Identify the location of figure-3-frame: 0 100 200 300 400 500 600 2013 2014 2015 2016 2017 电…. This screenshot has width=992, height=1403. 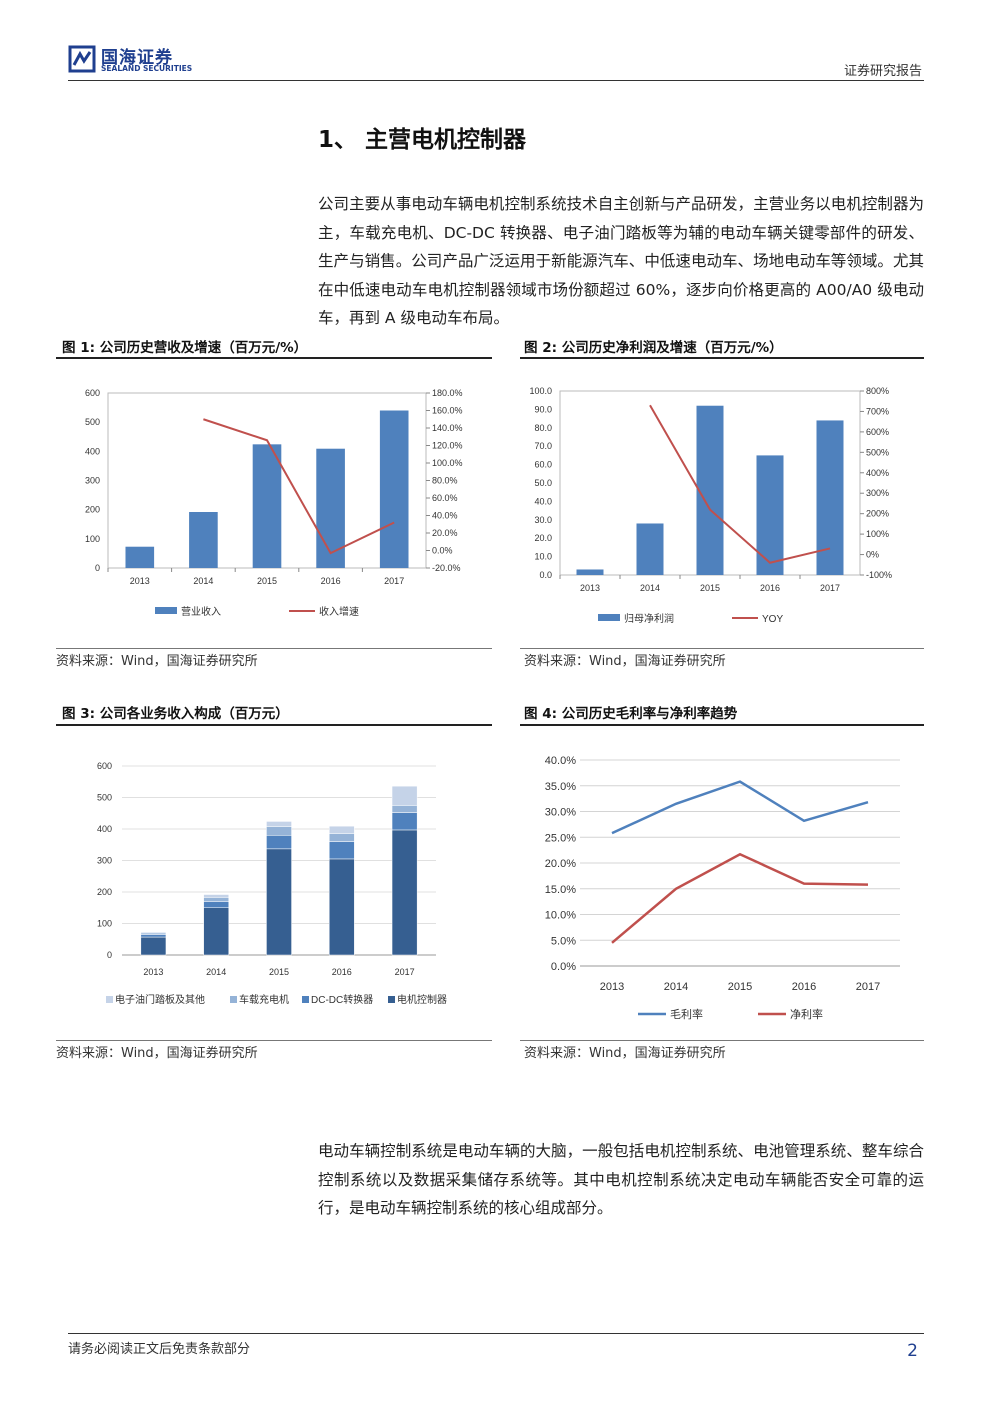
(274, 882).